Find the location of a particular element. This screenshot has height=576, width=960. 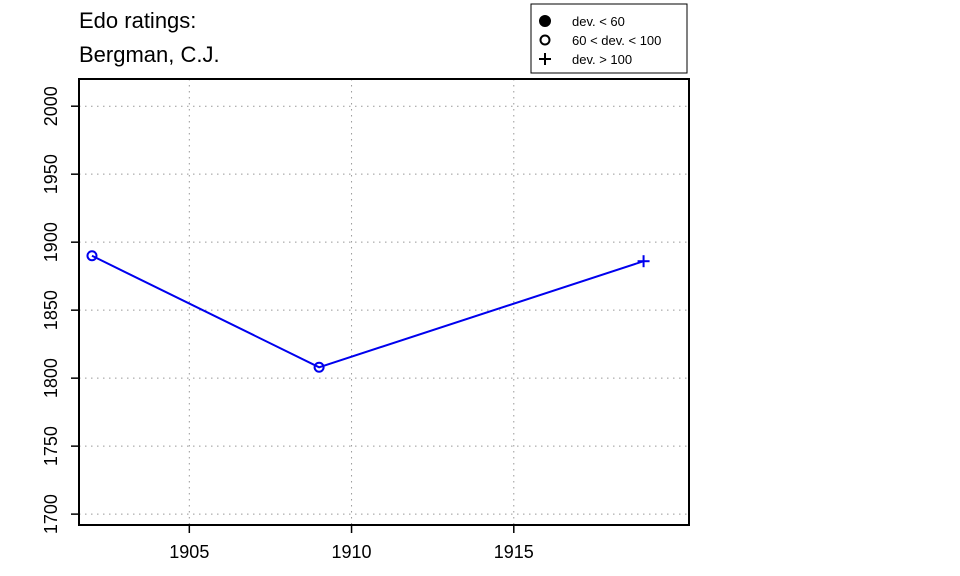

series-line is located at coordinates (367, 311).